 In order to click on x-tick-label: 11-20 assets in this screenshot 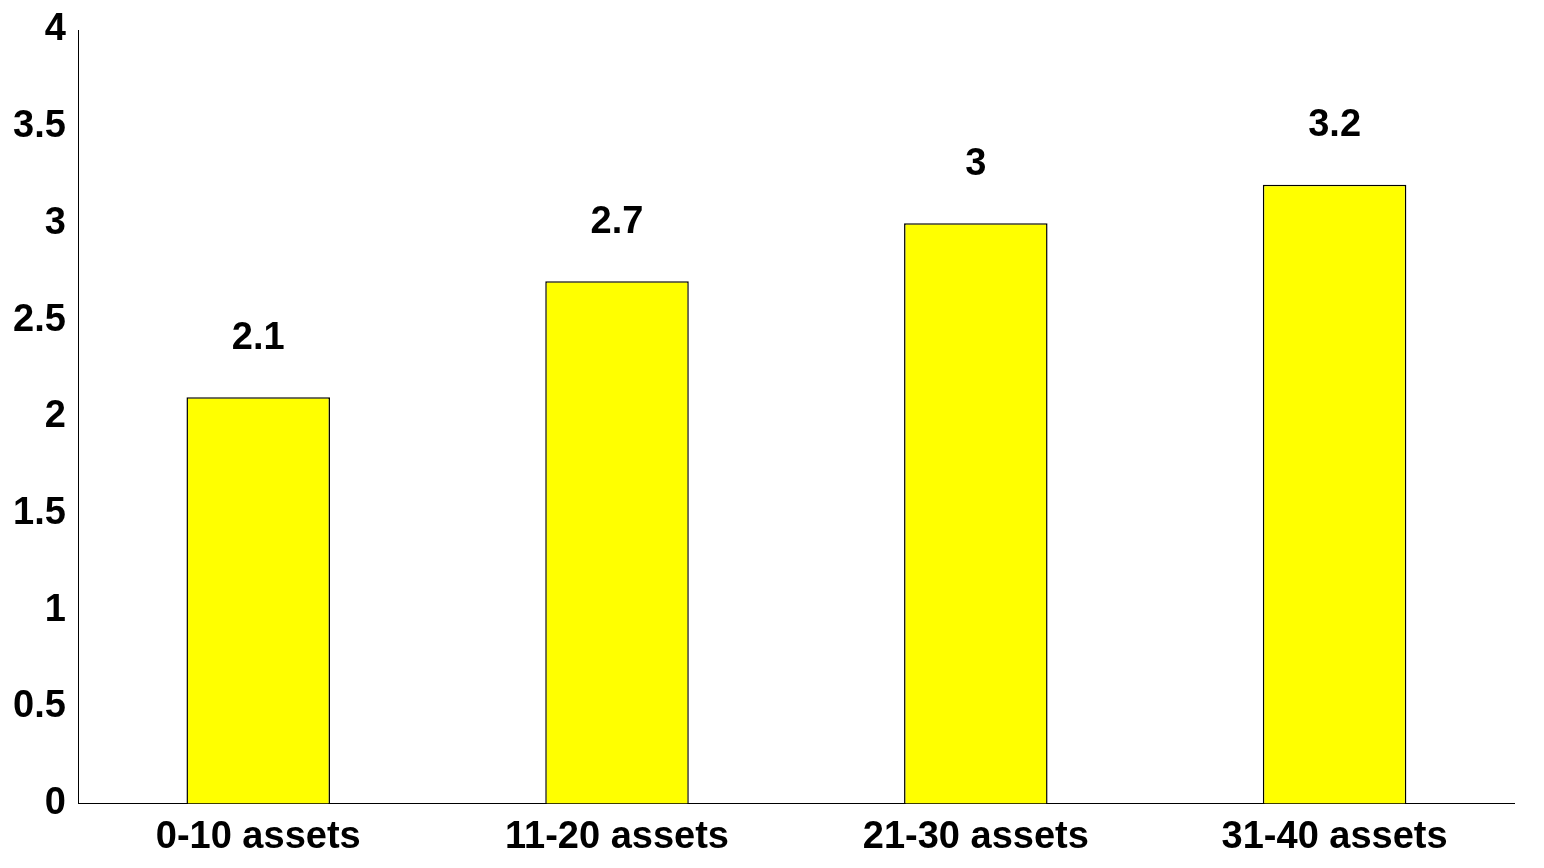, I will do `click(617, 834)`.